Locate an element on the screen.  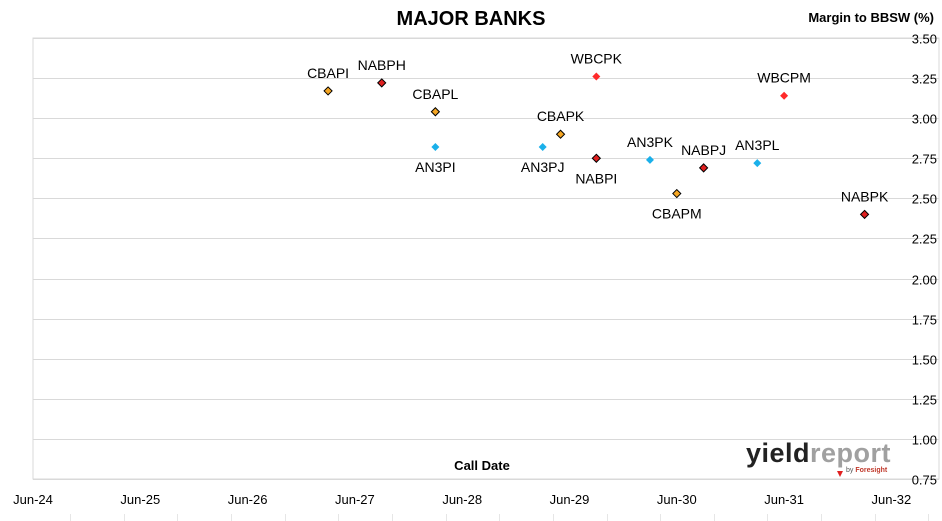
data-label: NABPH is located at coordinates (382, 65).